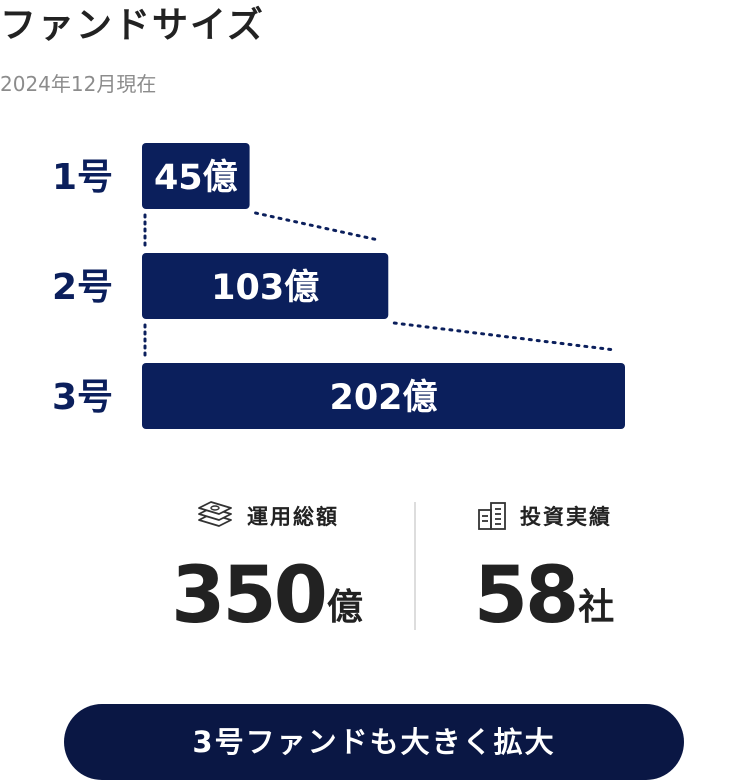  I want to click on as-of-date: 2024年12月現在, so click(78, 84).